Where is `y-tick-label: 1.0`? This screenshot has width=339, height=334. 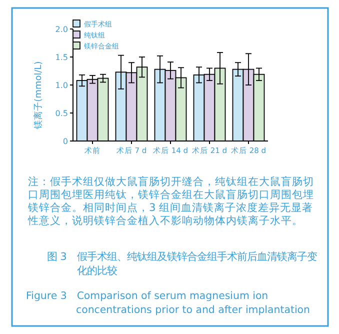 y-tick-label: 1.0 is located at coordinates (61, 85).